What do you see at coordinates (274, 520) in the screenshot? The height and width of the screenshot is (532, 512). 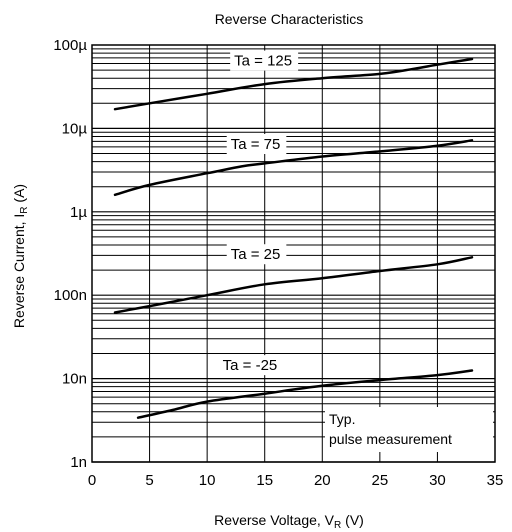 I see `x-axis-label-text: Reverse Voltage, V` at bounding box center [274, 520].